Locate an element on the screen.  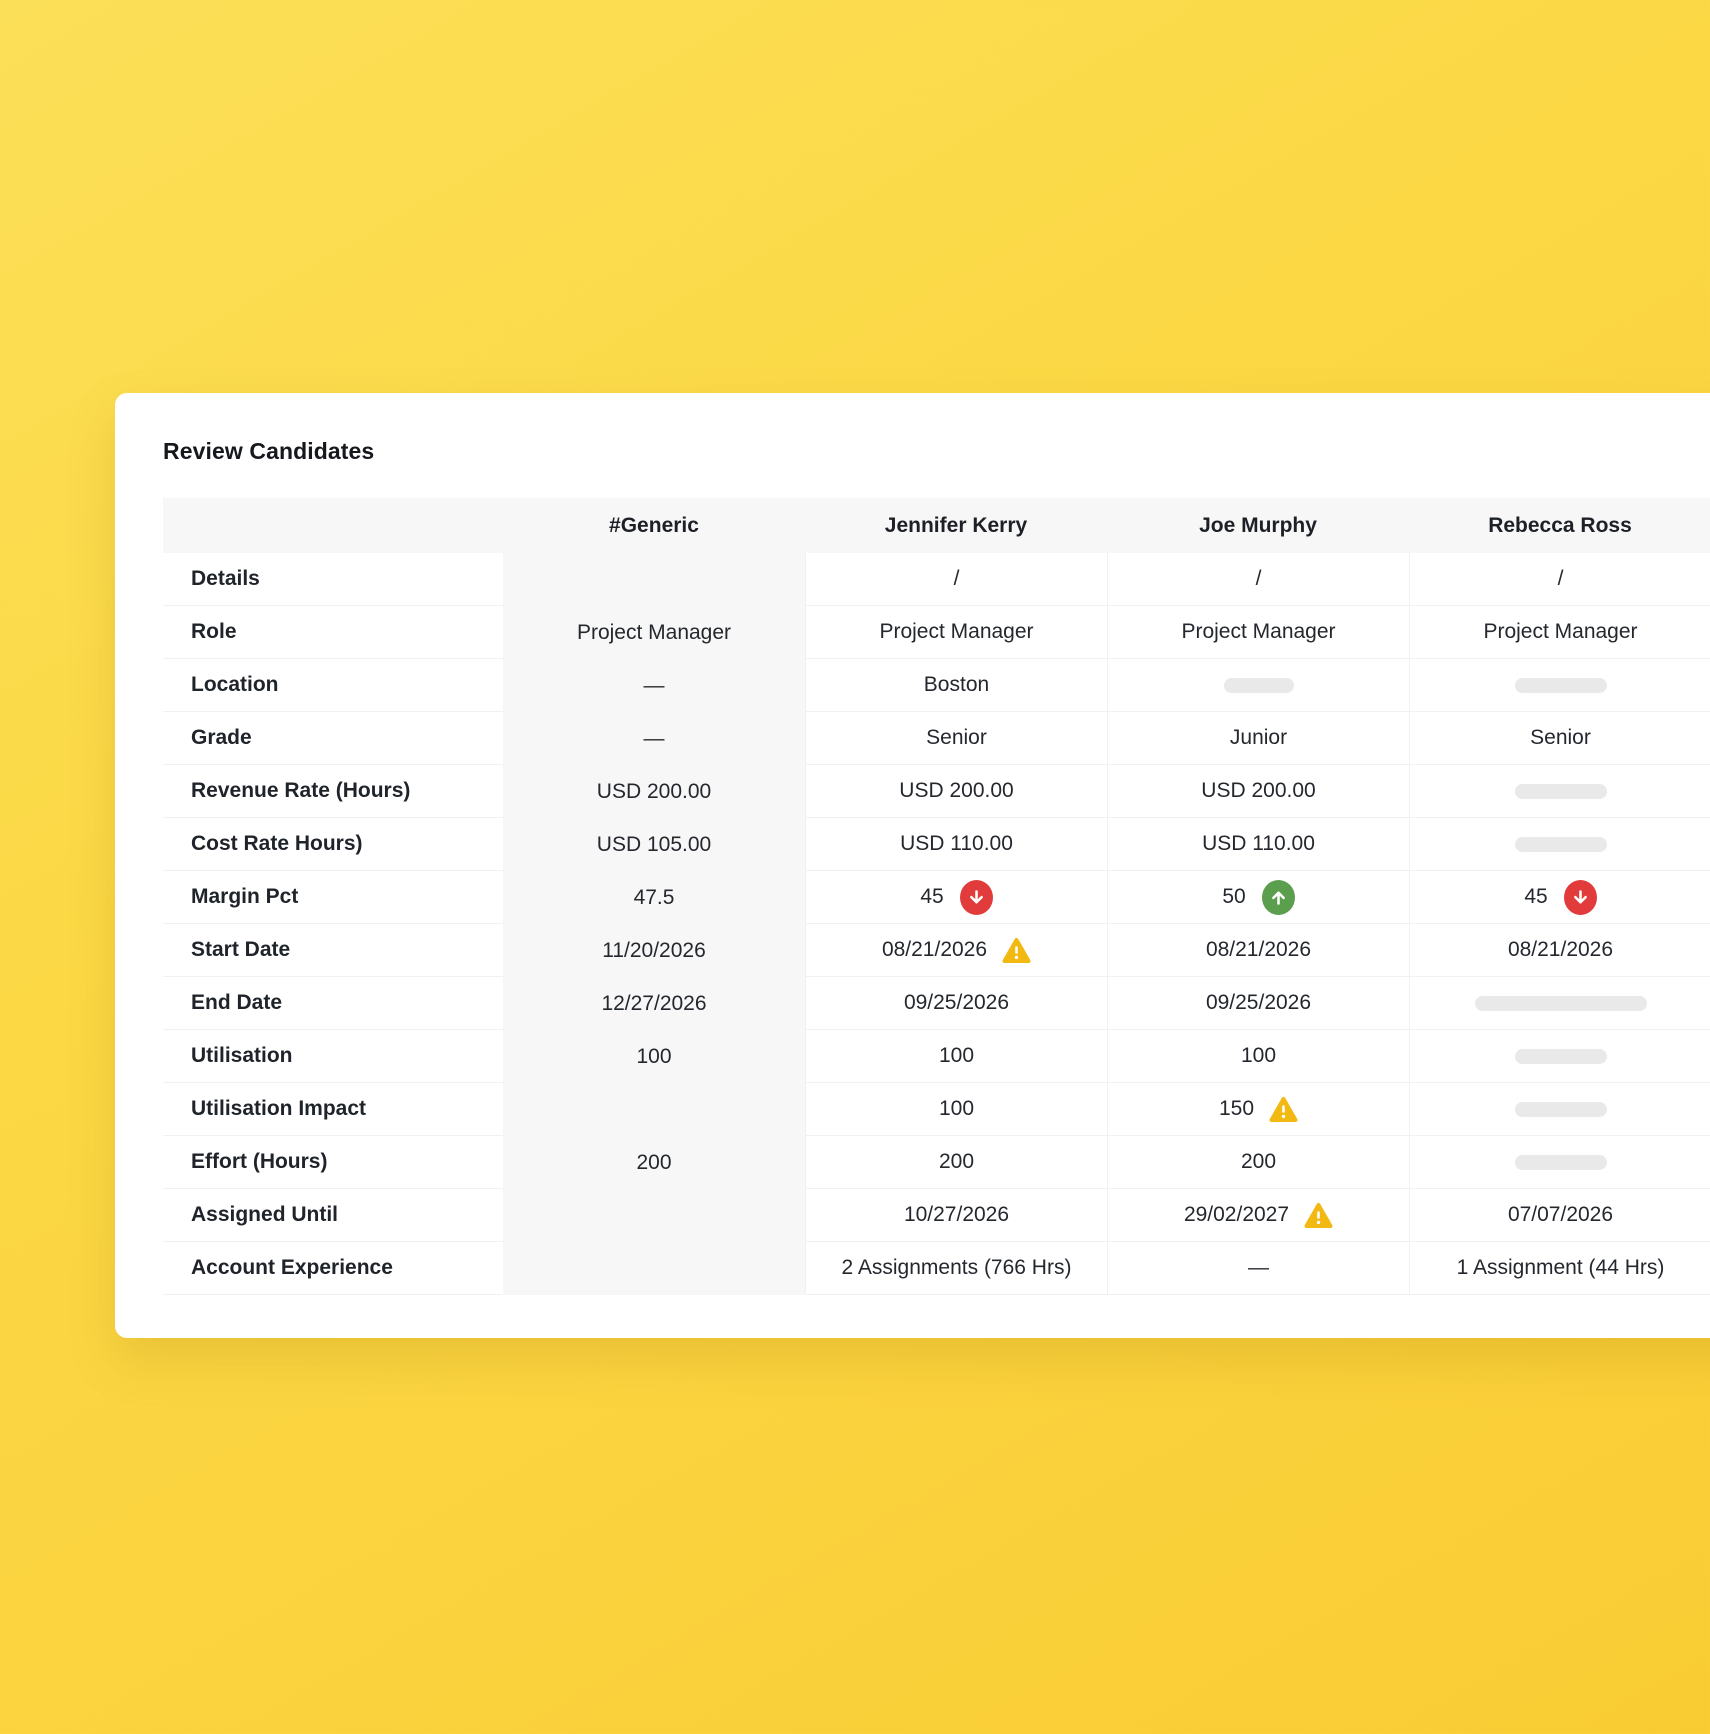
row-label-grade: Grade is located at coordinates (333, 738).